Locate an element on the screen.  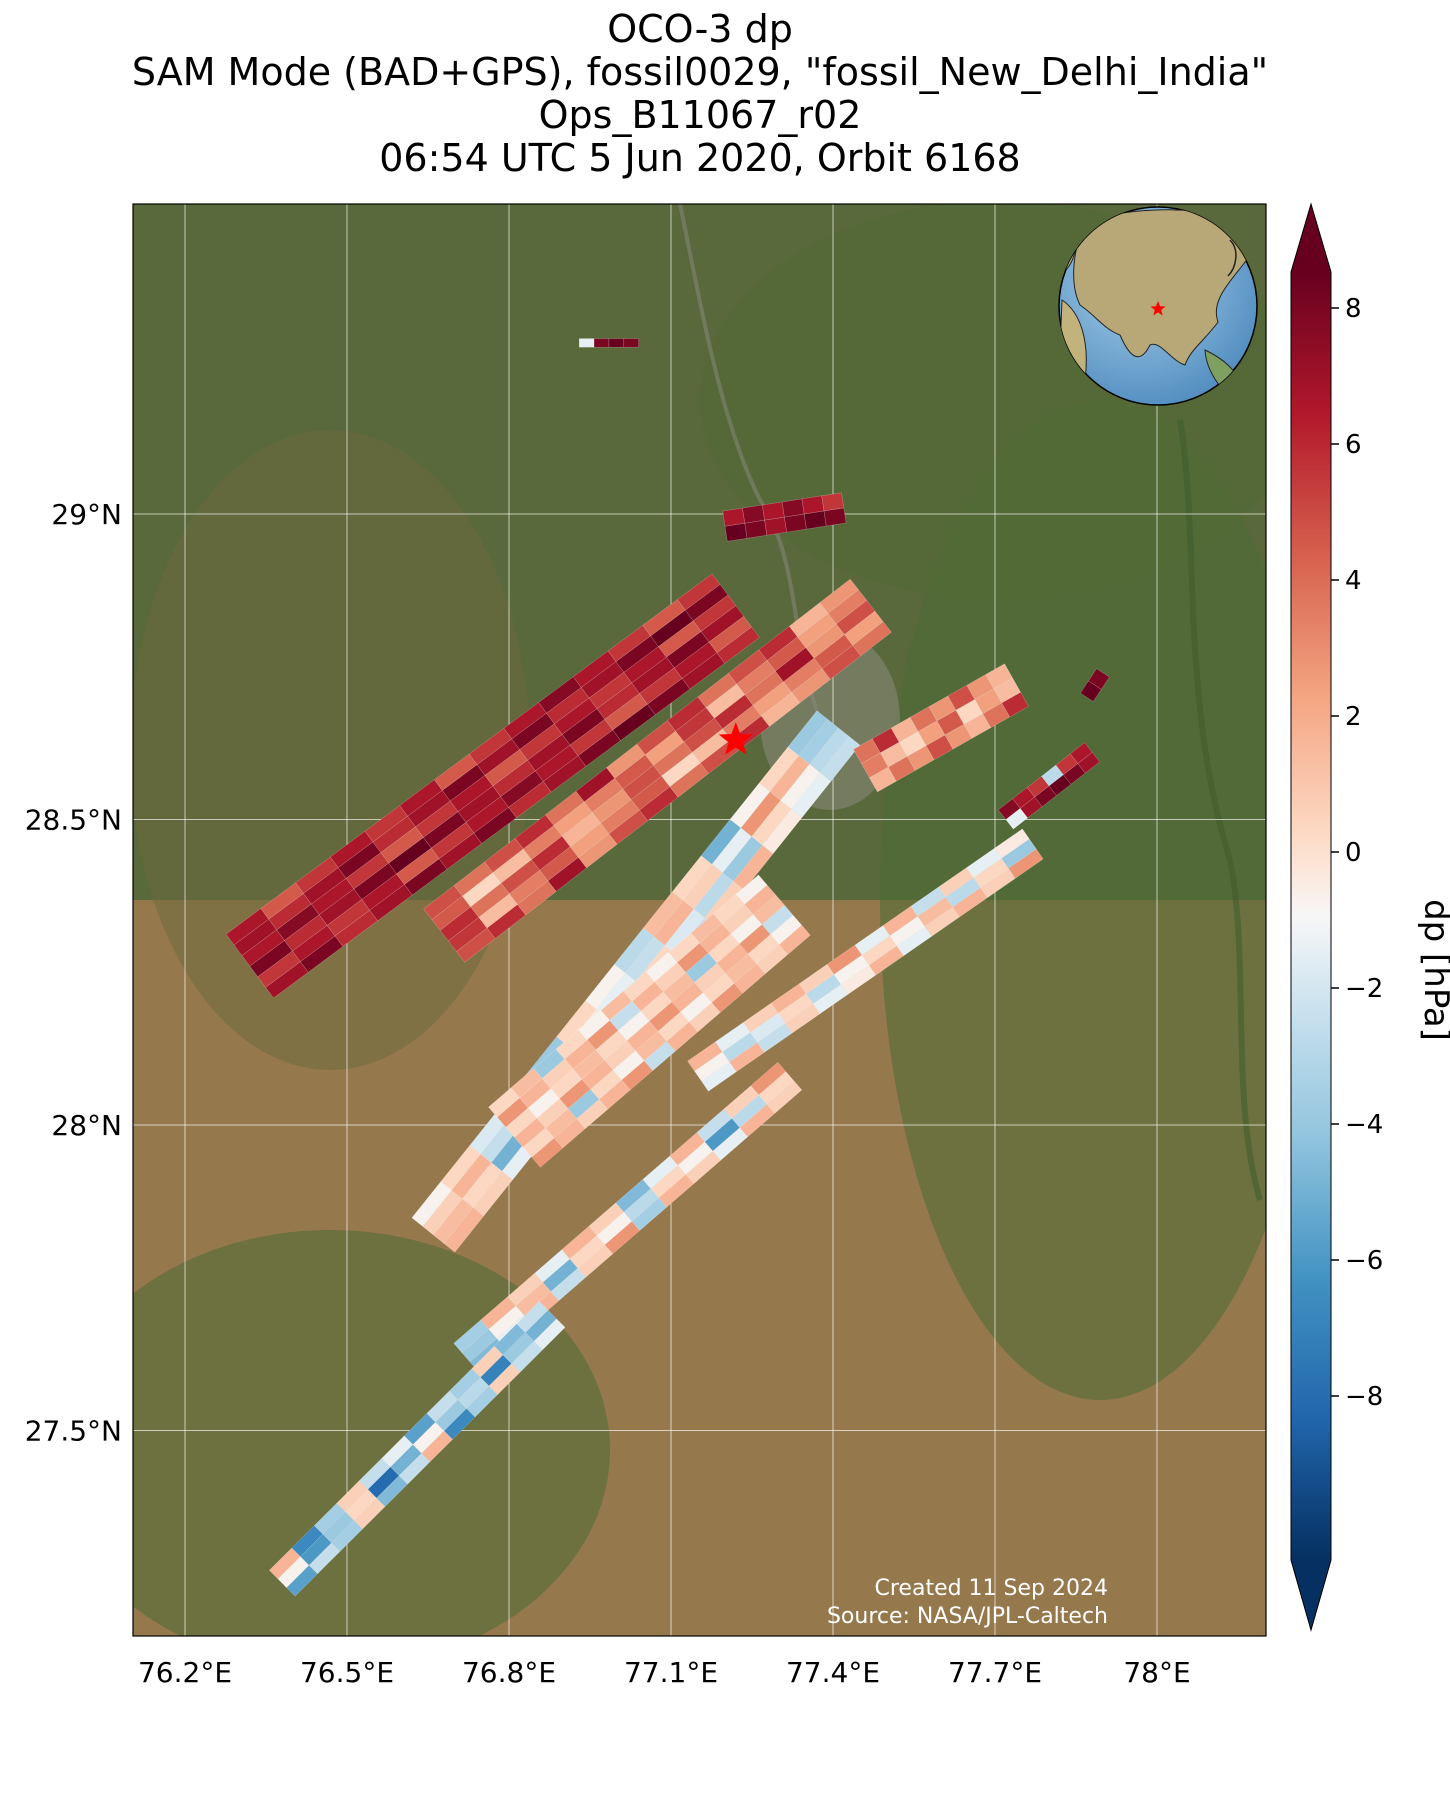
y-tick-label: 29°N is located at coordinates (86, 514).